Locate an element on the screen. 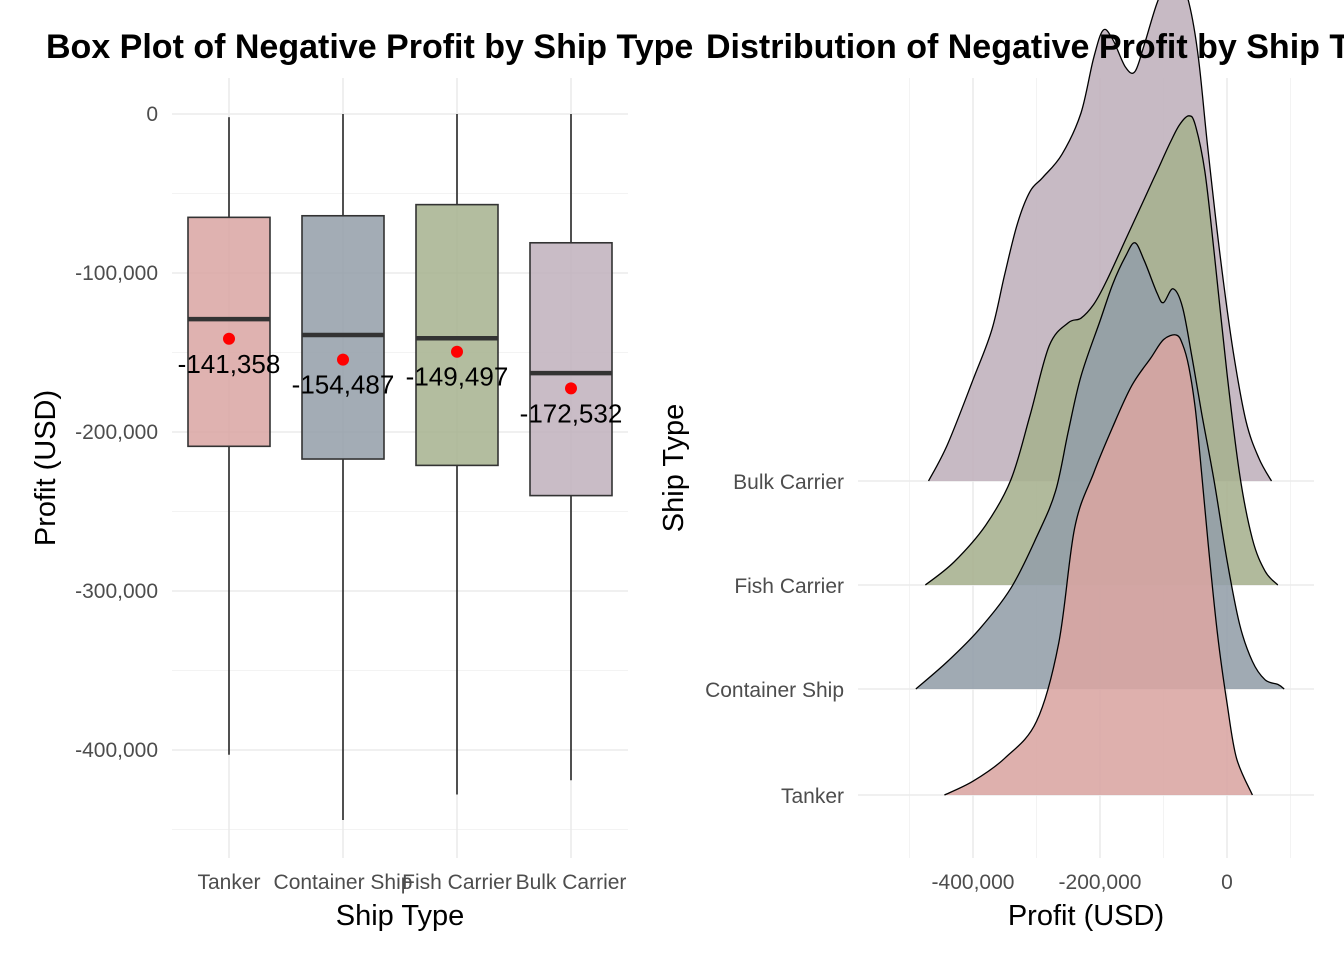  y-tick-label: -400,000 is located at coordinates (116, 750).